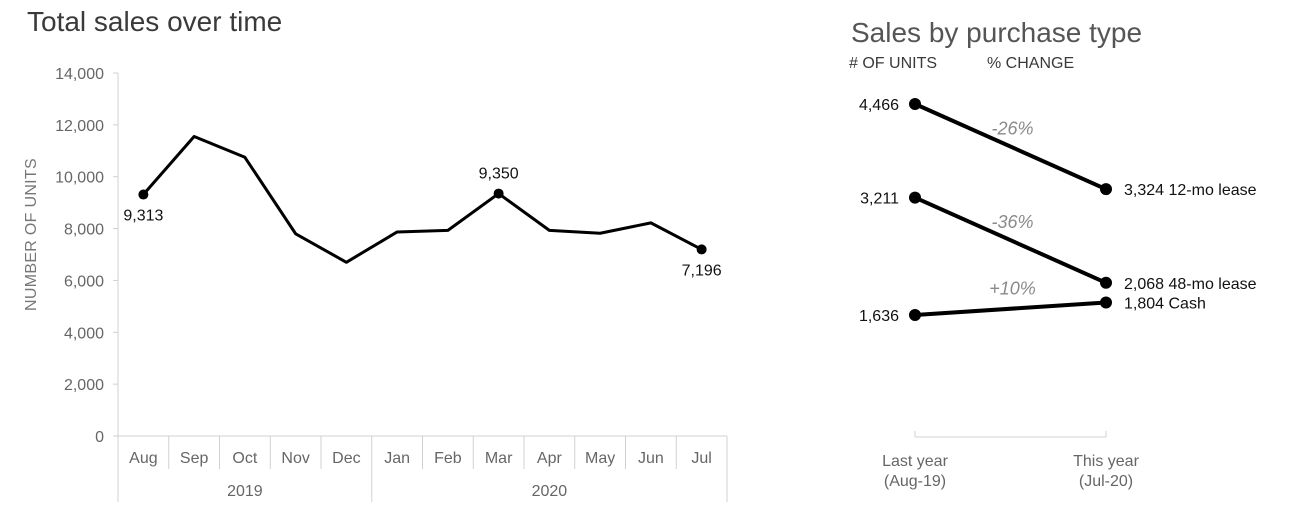 The image size is (1311, 525). What do you see at coordinates (1012, 222) in the screenshot?
I see `percent-change-label: -36%` at bounding box center [1012, 222].